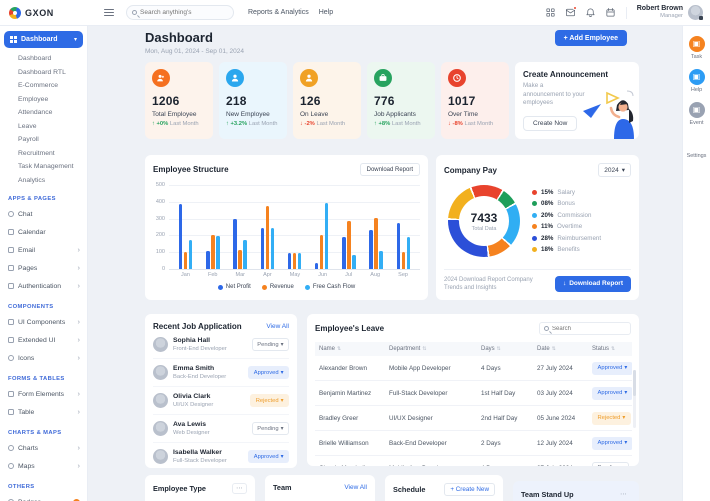 This screenshot has height=501, width=710. What do you see at coordinates (697, 147) in the screenshot?
I see `rail-item: ▣ Settings` at bounding box center [697, 147].